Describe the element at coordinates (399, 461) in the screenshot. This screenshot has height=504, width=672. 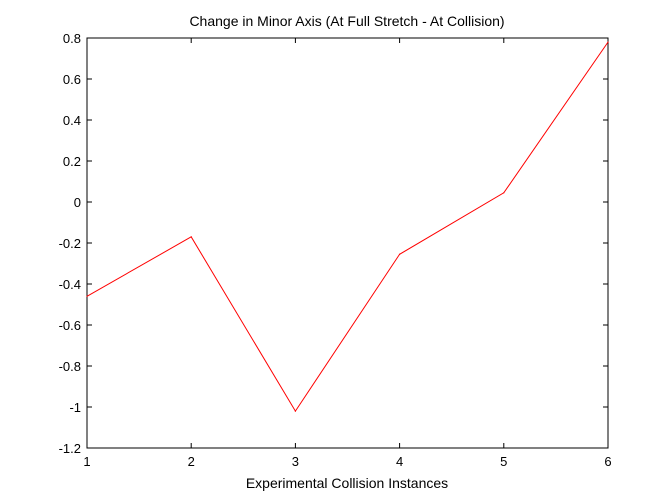
I see `x-tick-label: 4` at that location.